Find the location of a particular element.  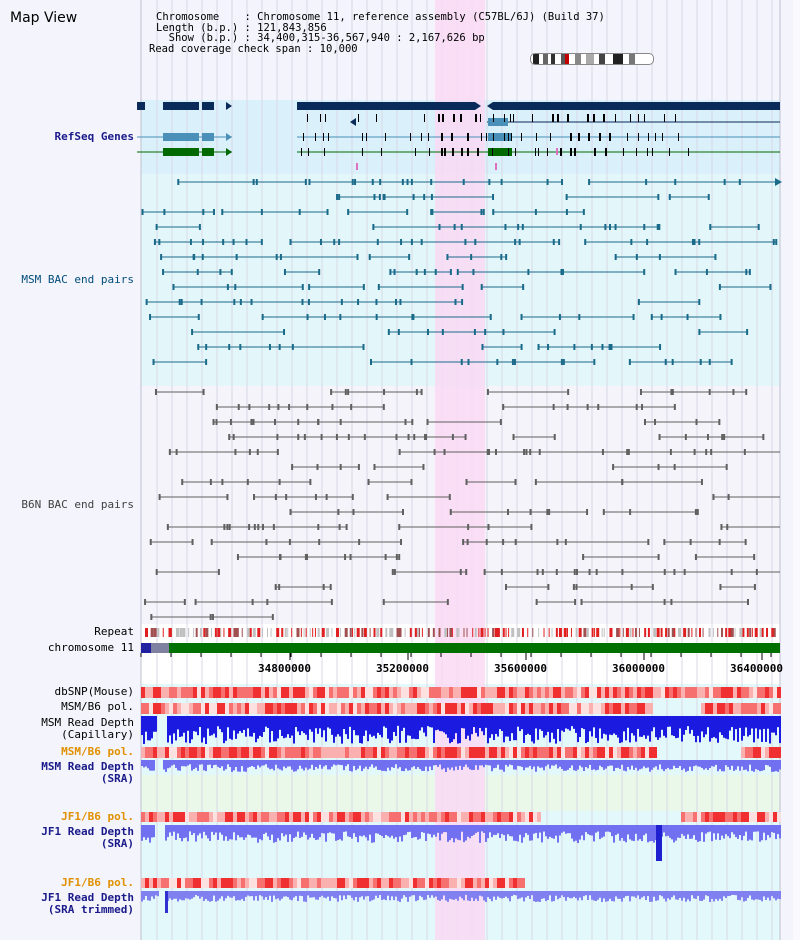

track-label-repeat: Repeat is located at coordinates (114, 631).